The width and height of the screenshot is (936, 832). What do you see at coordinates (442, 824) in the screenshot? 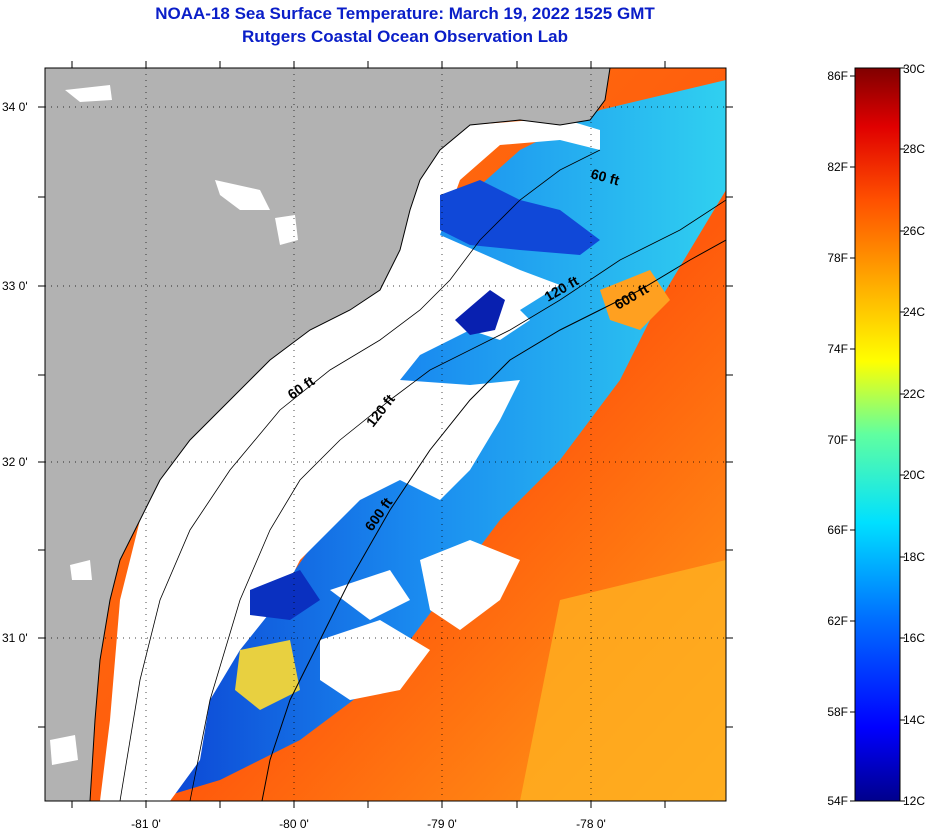
I see `lon-label-79: -79 0'` at bounding box center [442, 824].